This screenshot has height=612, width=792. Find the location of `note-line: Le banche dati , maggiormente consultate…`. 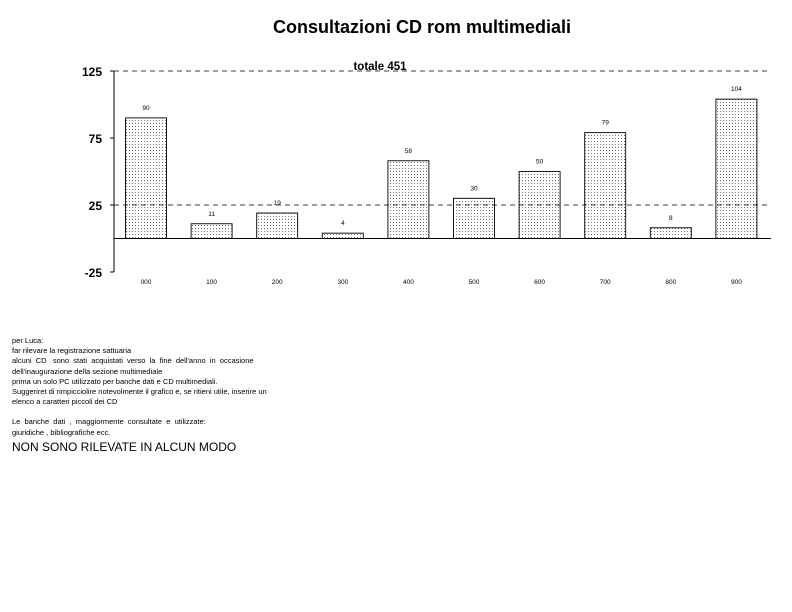

note-line: Le banche dati , maggiormente consultate… is located at coordinates (109, 422).